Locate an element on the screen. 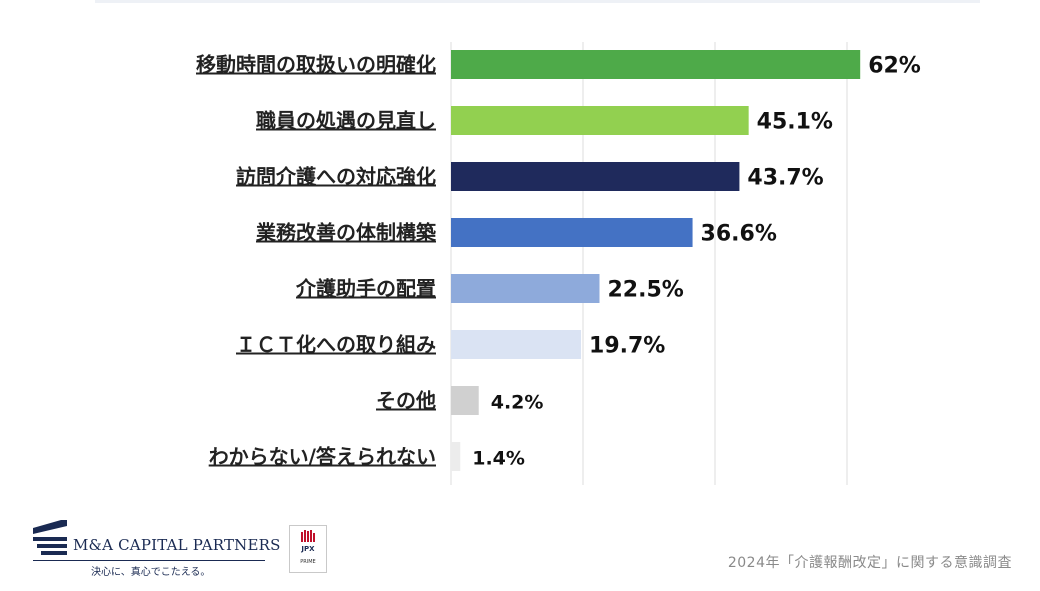  category-label: 職員の処遇の見直し is located at coordinates (346, 121).